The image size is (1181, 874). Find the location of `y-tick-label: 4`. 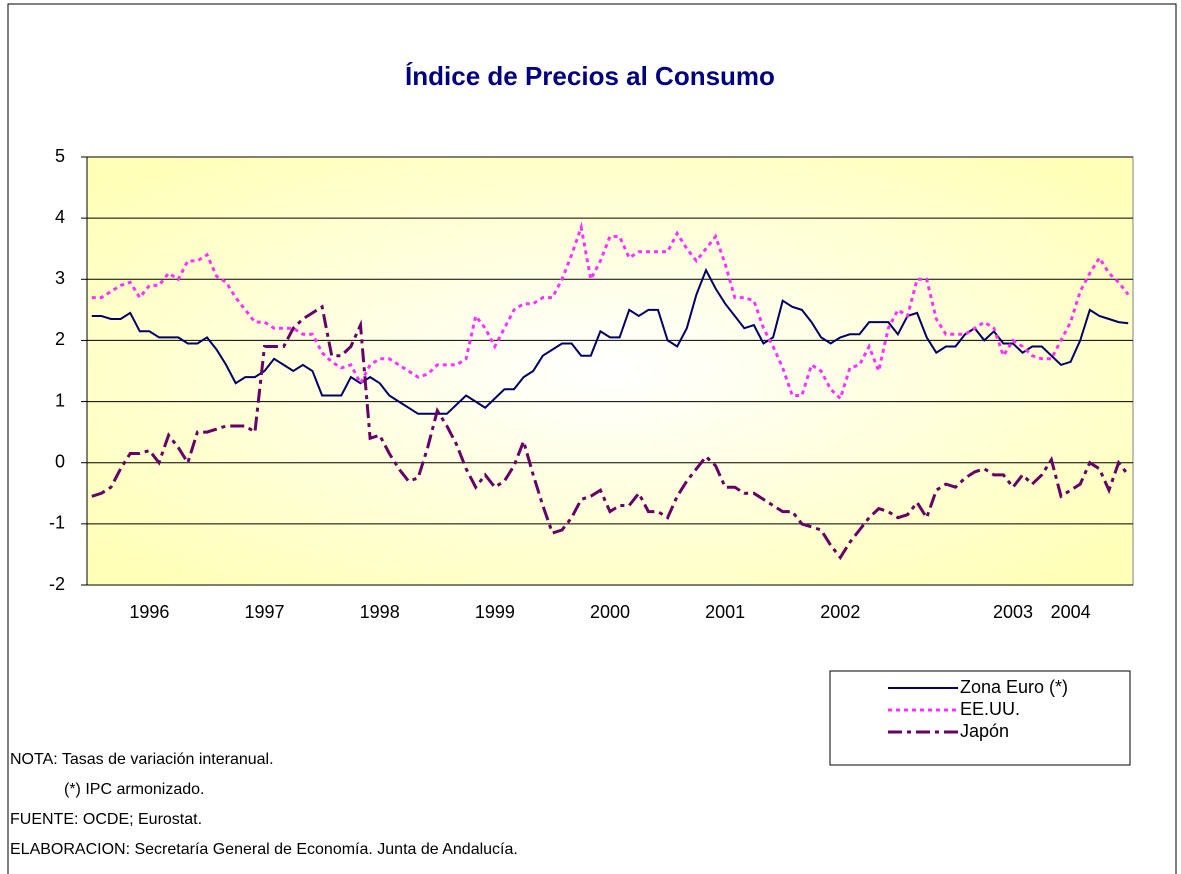

y-tick-label: 4 is located at coordinates (60, 217).